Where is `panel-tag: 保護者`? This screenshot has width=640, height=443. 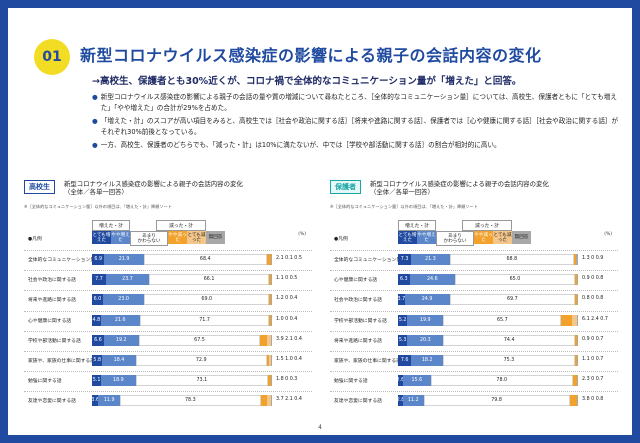 panel-tag: 保護者 is located at coordinates (345, 187).